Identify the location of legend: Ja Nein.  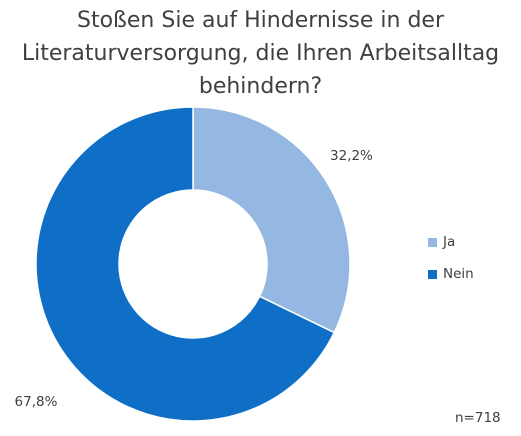
(451, 258).